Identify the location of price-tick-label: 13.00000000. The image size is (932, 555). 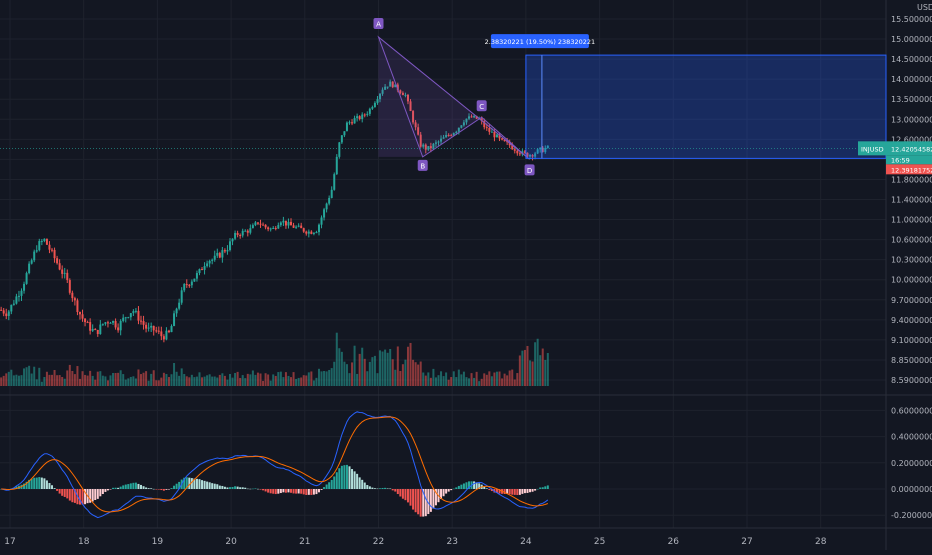
(911, 119).